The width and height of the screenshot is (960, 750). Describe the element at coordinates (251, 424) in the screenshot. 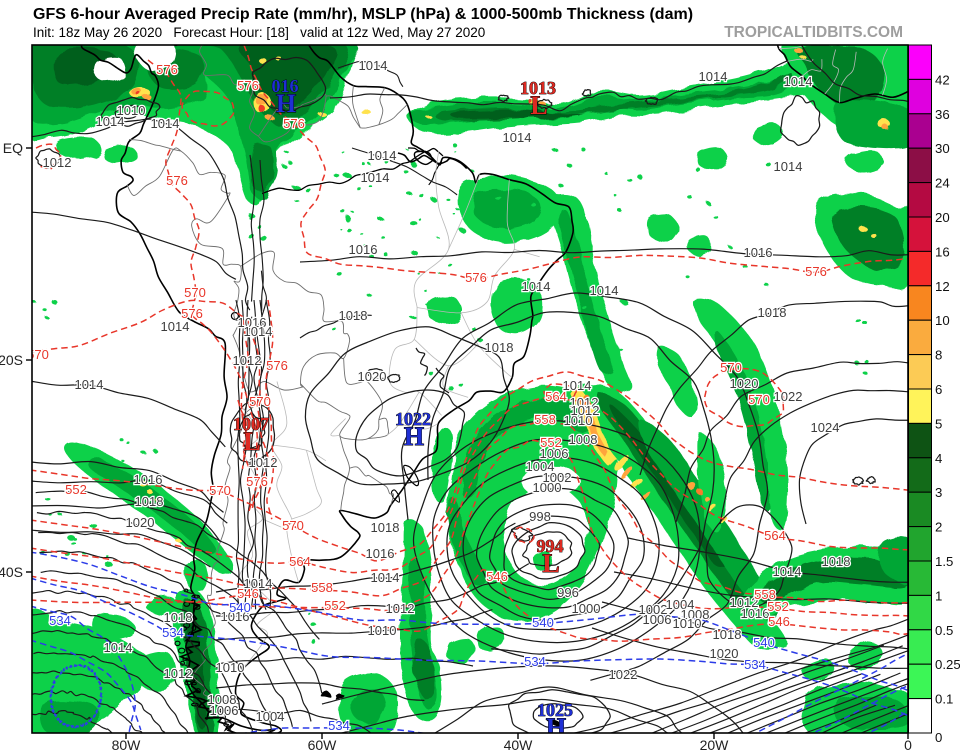

I see `svg-text: 1007` at that location.